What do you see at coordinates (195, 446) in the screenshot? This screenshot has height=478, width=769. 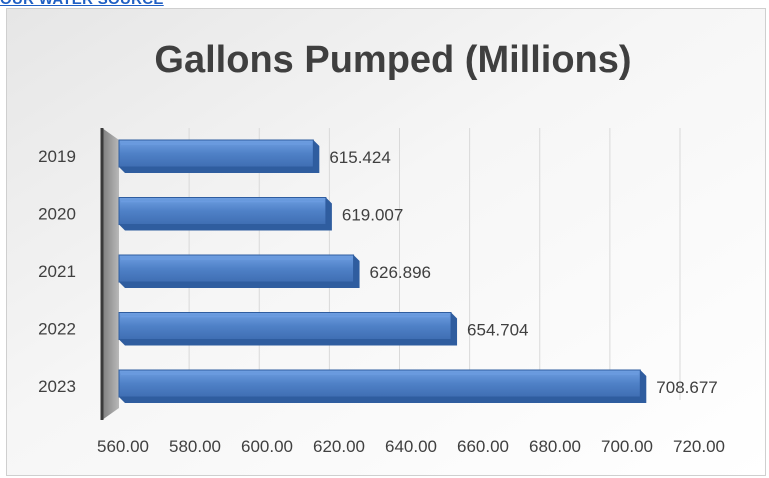 I see `x-tick-label: 580.00` at bounding box center [195, 446].